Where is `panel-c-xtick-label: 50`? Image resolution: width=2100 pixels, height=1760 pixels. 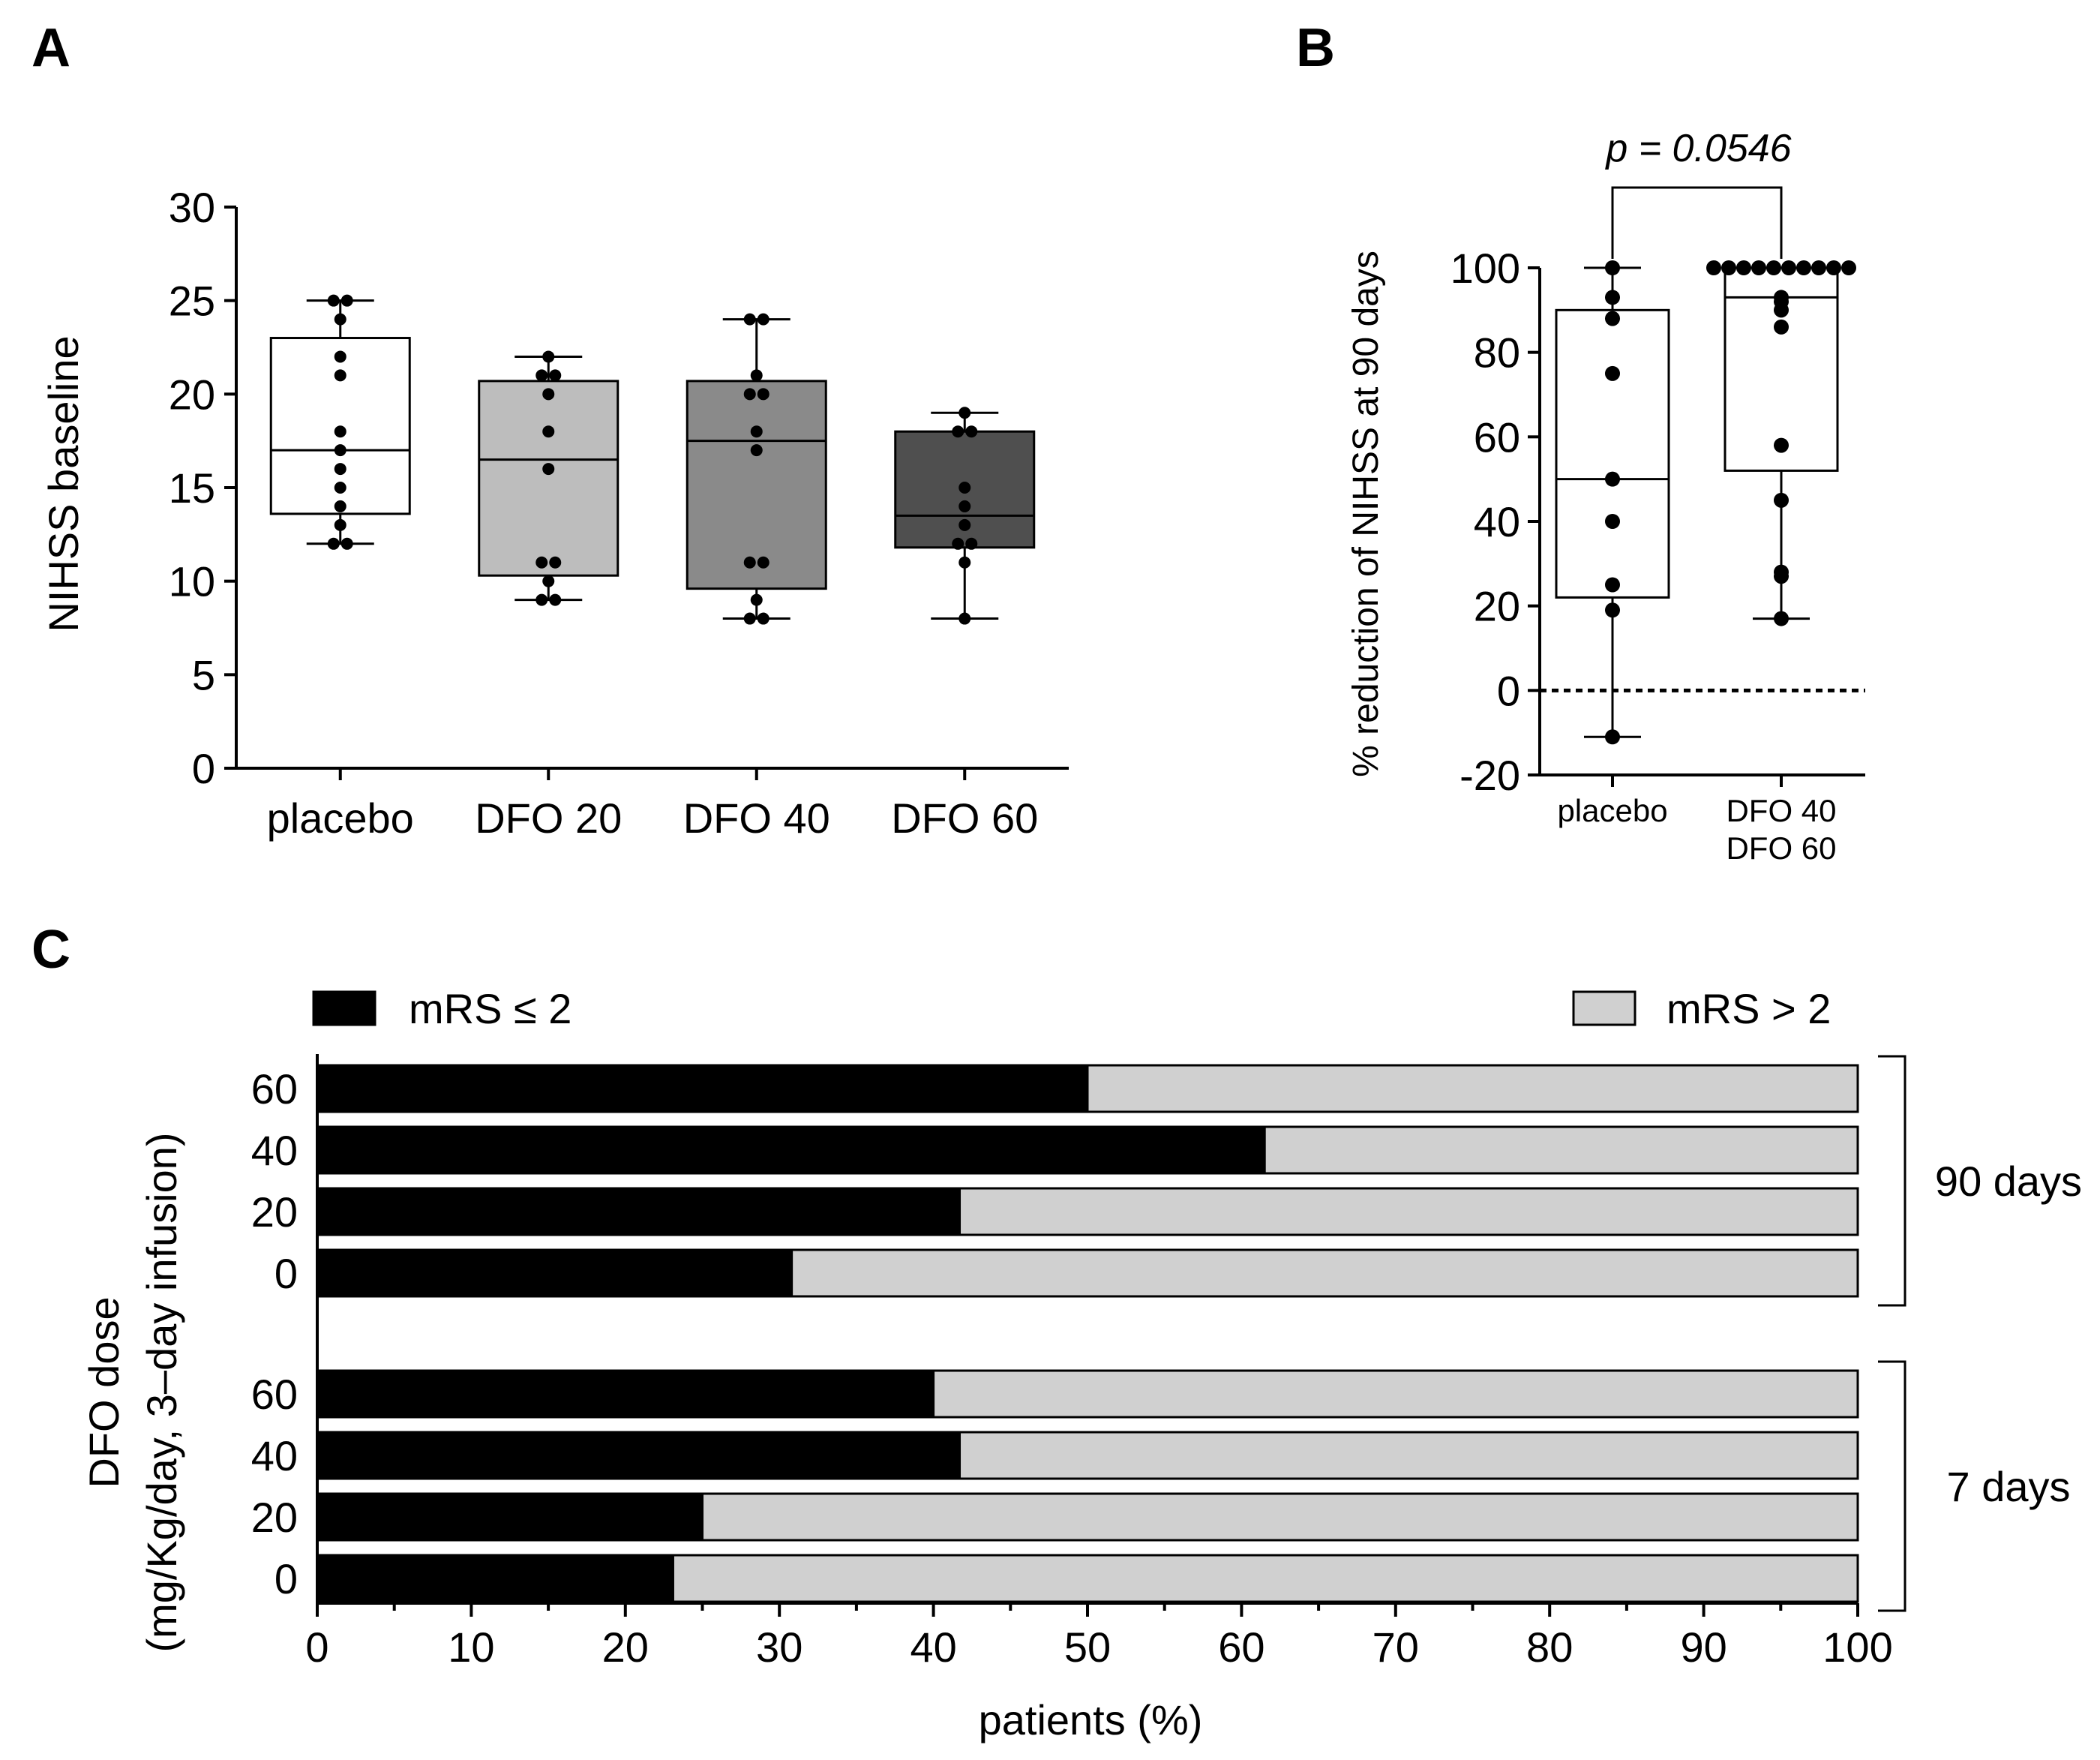
panel-c-xtick-label: 50 is located at coordinates (1087, 1647).